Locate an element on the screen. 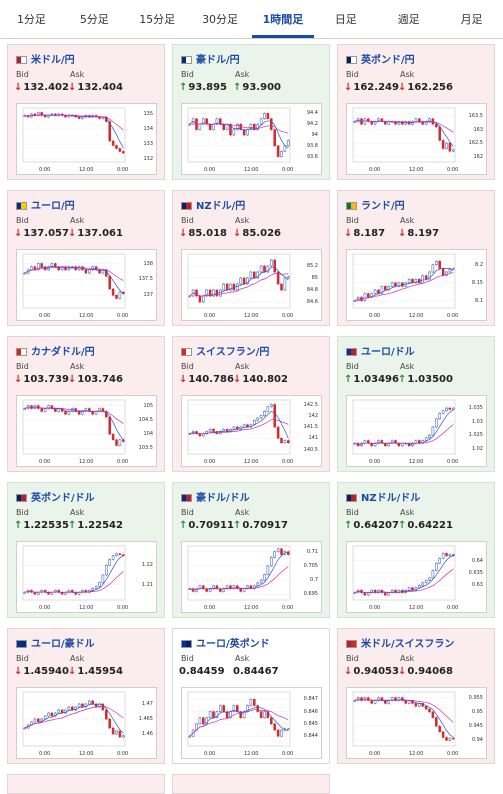  tab-1: 5分足 is located at coordinates (94, 19).